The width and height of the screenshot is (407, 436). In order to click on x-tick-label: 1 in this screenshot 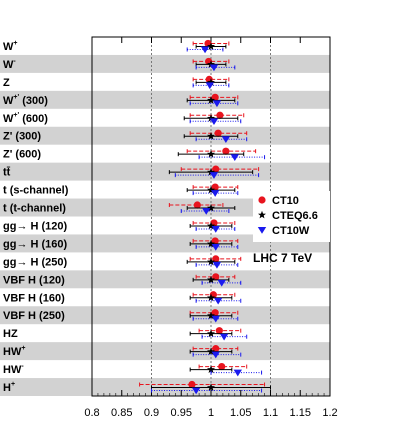, I will do `click(211, 413)`.